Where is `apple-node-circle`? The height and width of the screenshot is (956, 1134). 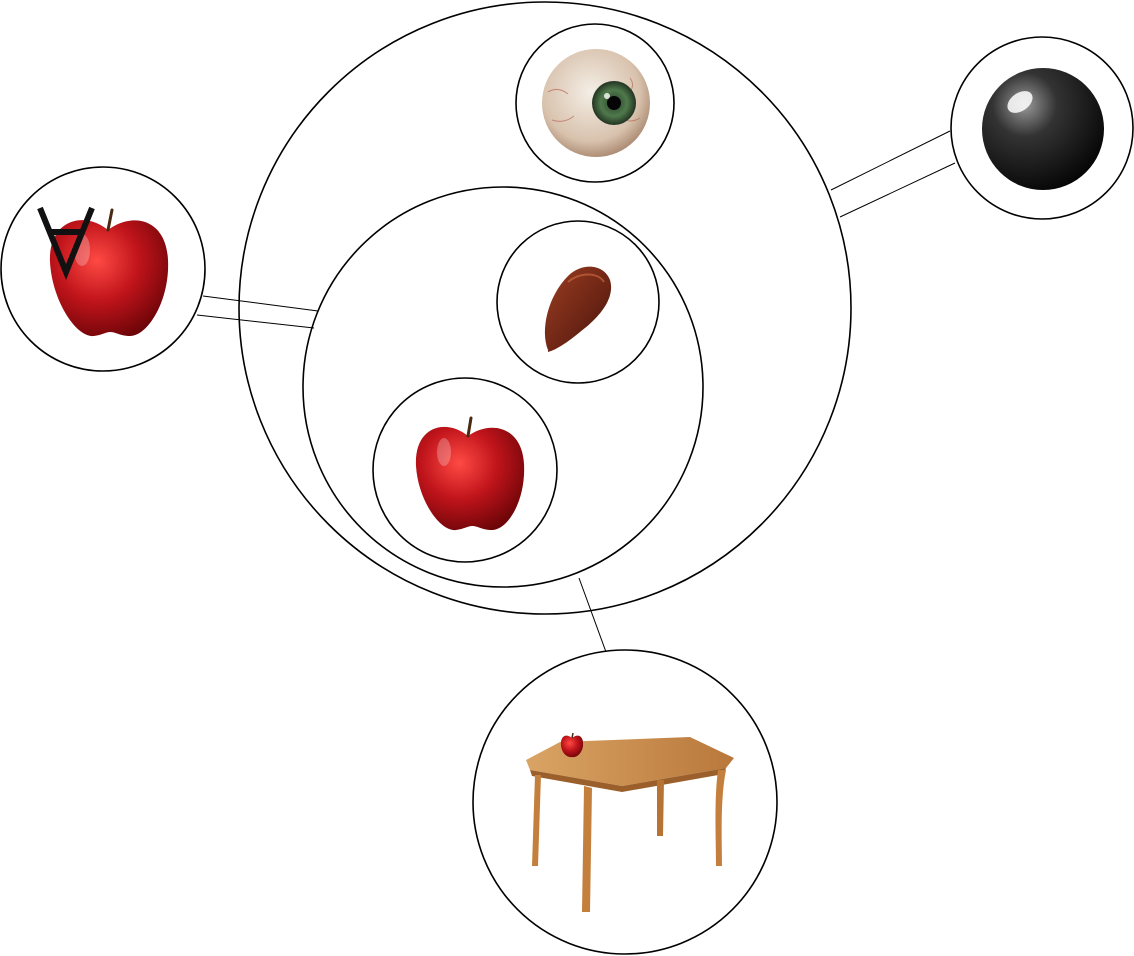
apple-node-circle is located at coordinates (465, 470).